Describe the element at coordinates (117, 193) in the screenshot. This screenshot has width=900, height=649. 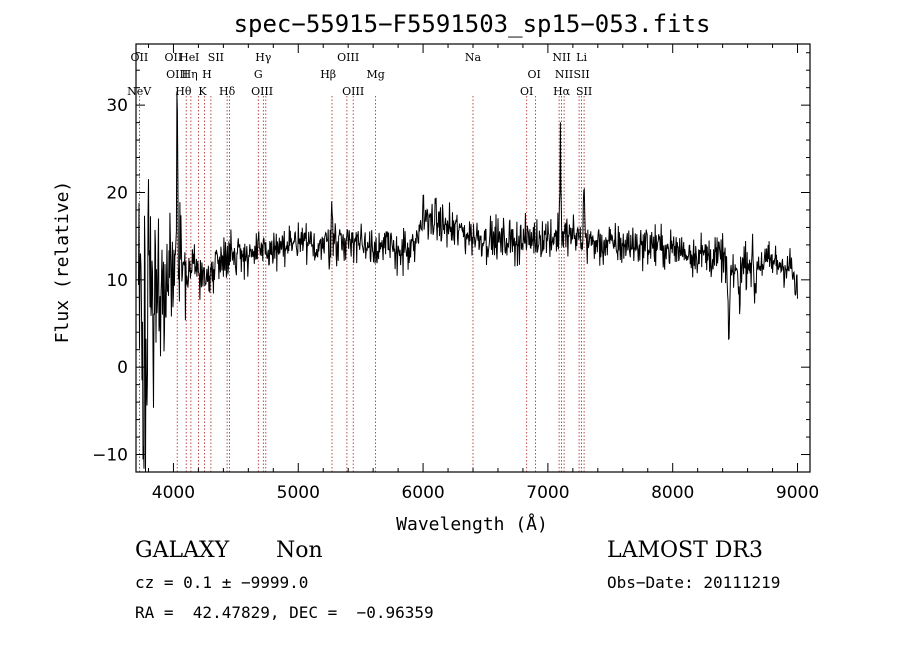
I see `y-tick-label: 20` at that location.